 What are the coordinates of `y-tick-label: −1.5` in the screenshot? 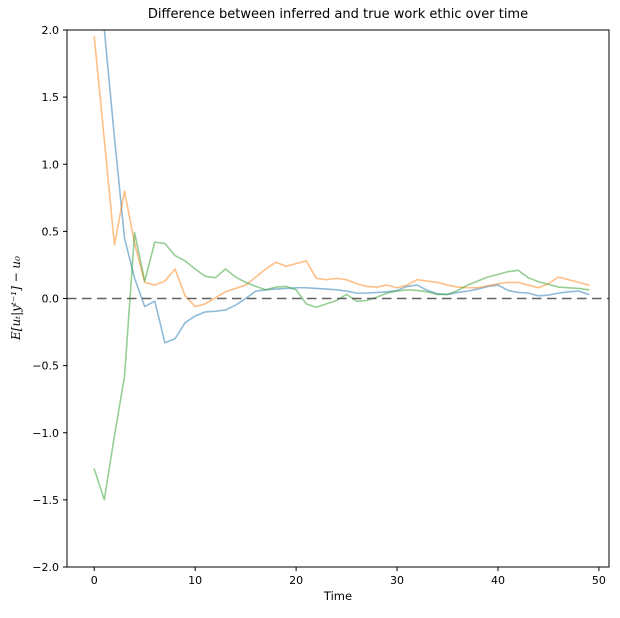 It's located at (45, 500).